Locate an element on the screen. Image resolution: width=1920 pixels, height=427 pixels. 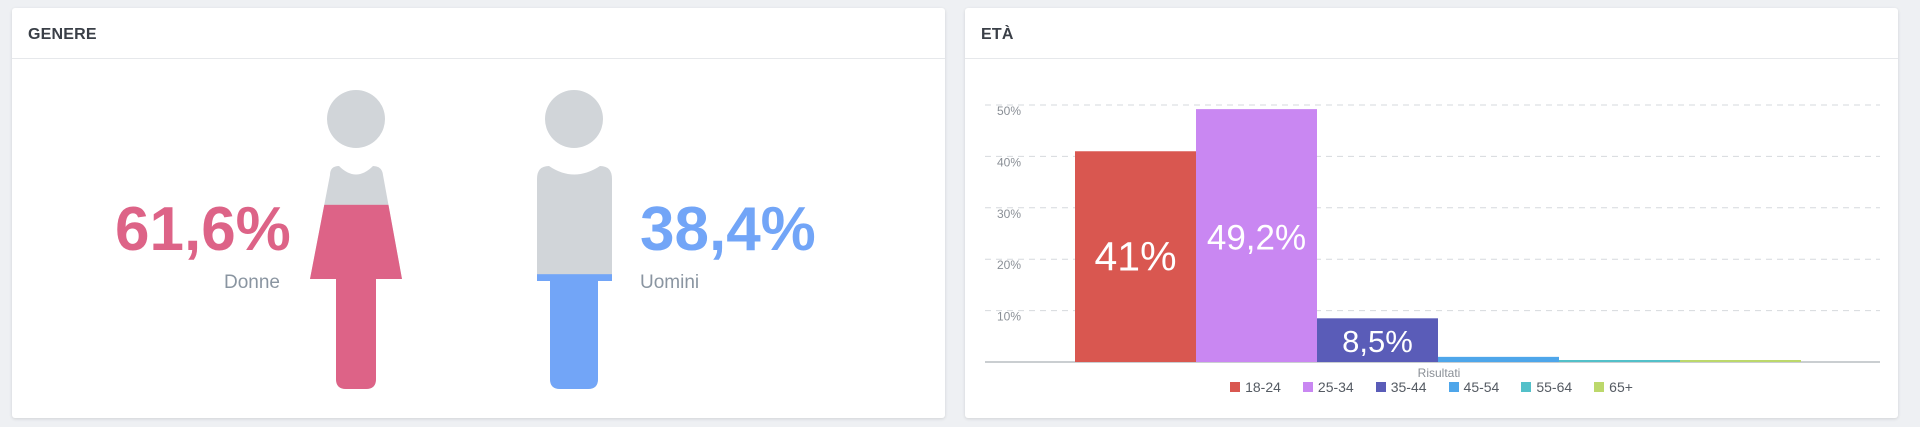
gender-card-title: GENERE is located at coordinates (478, 33).